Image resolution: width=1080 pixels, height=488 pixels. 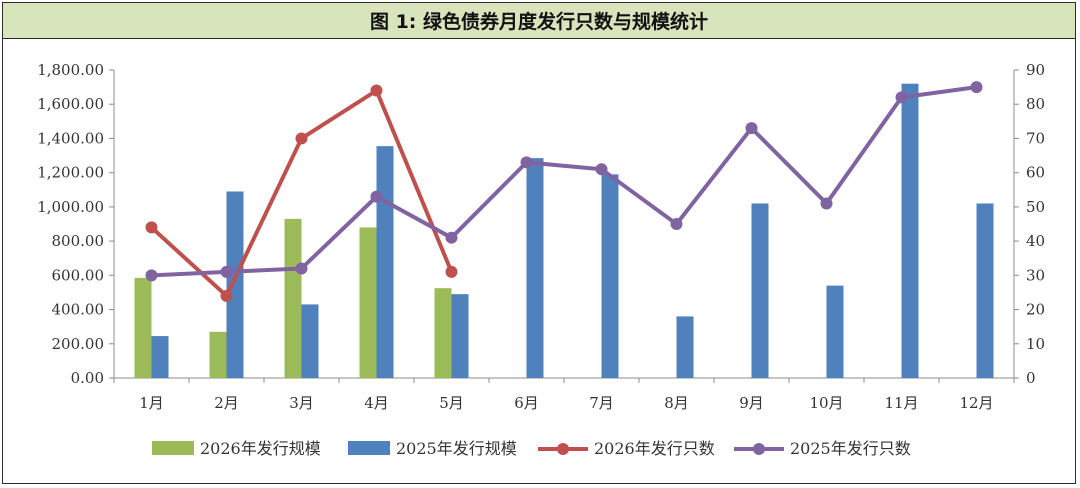 I want to click on left-tick-label: 1,800.00, so click(x=70, y=70).